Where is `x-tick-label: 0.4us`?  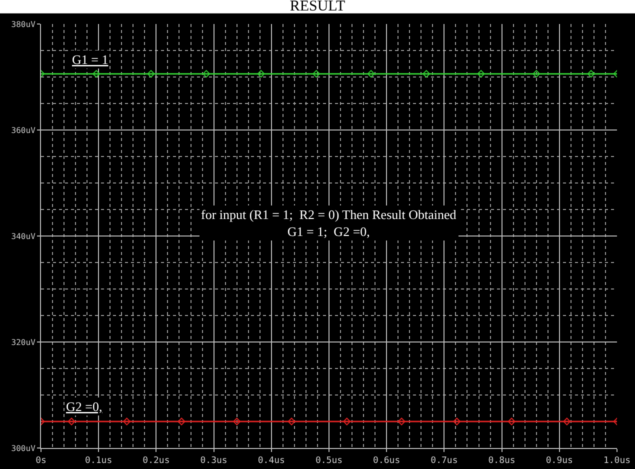
x-tick-label: 0.4us is located at coordinates (271, 461).